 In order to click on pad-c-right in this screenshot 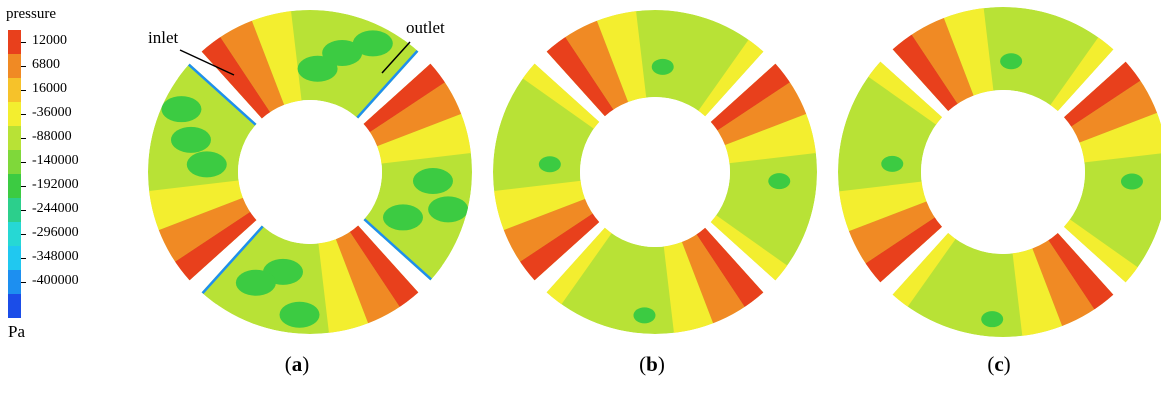, I will do `click(1112, 172)`.